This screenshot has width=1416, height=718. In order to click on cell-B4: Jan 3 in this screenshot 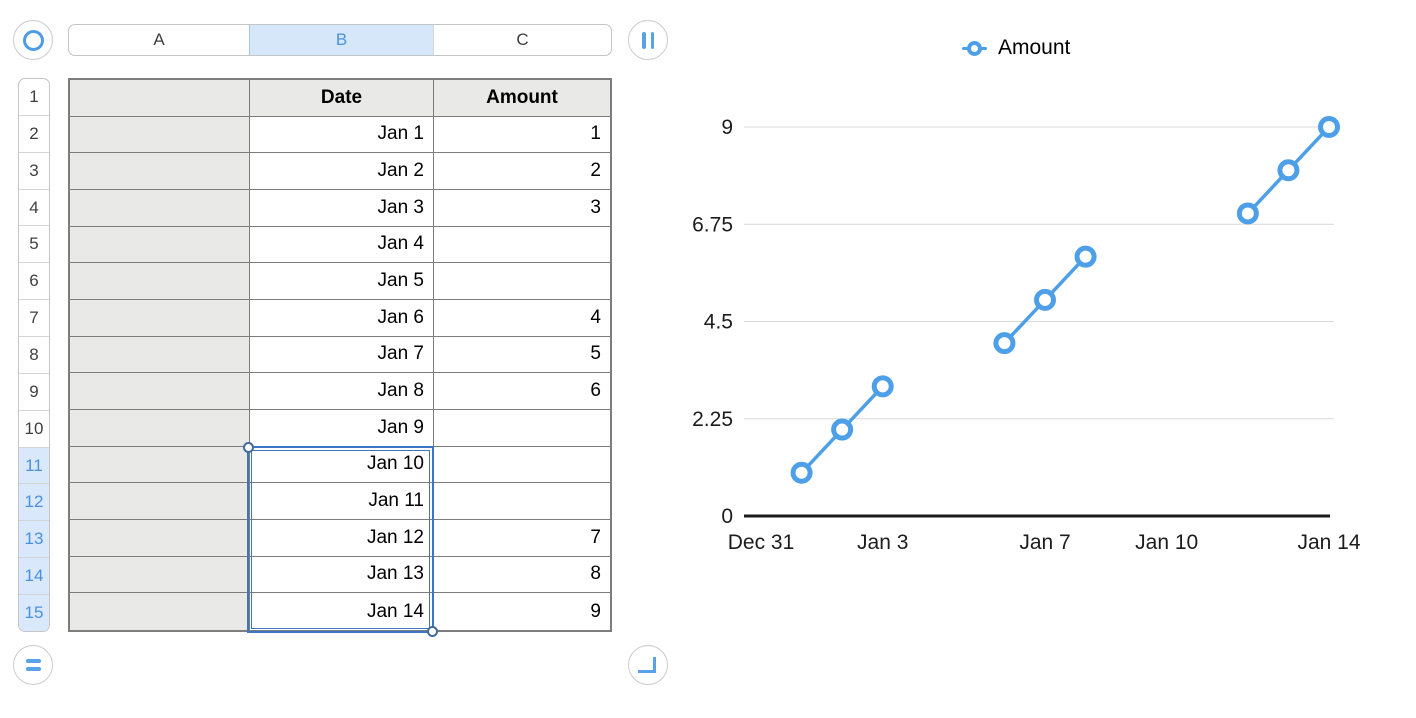, I will do `click(342, 208)`.